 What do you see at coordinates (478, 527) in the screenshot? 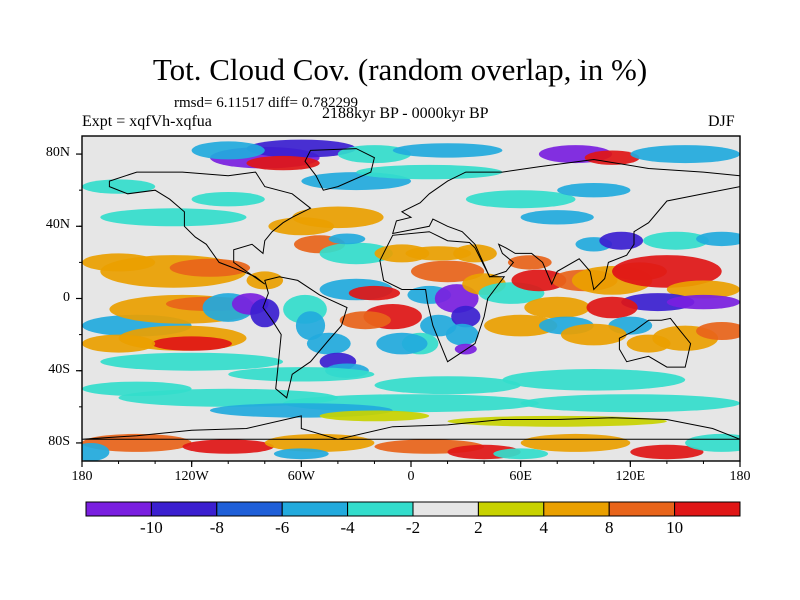
I see `colorbar-label: 2` at bounding box center [478, 527].